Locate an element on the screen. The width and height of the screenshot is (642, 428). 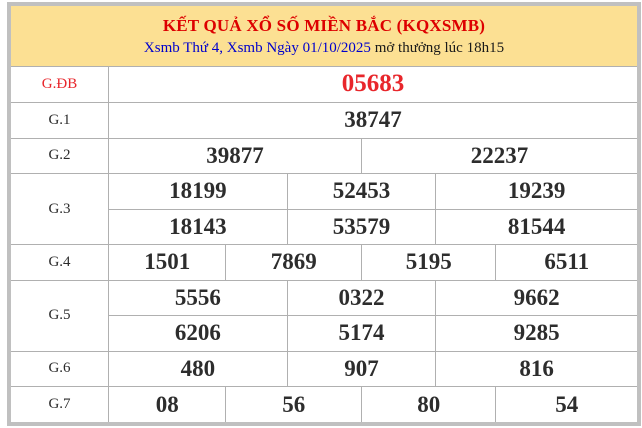
prize-value: 81544 is located at coordinates (536, 226).